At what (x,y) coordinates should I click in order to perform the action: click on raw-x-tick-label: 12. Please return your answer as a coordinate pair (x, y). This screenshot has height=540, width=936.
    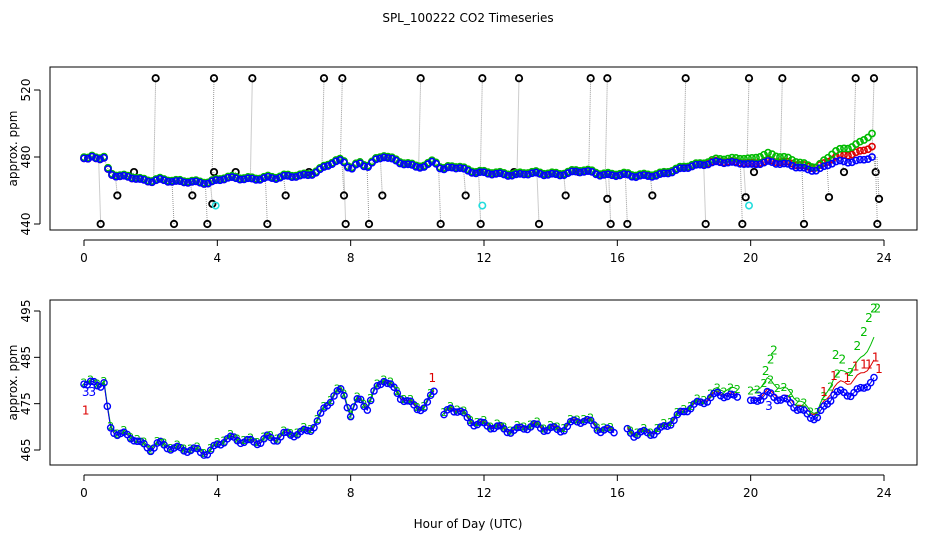
    Looking at the image, I should click on (483, 258).